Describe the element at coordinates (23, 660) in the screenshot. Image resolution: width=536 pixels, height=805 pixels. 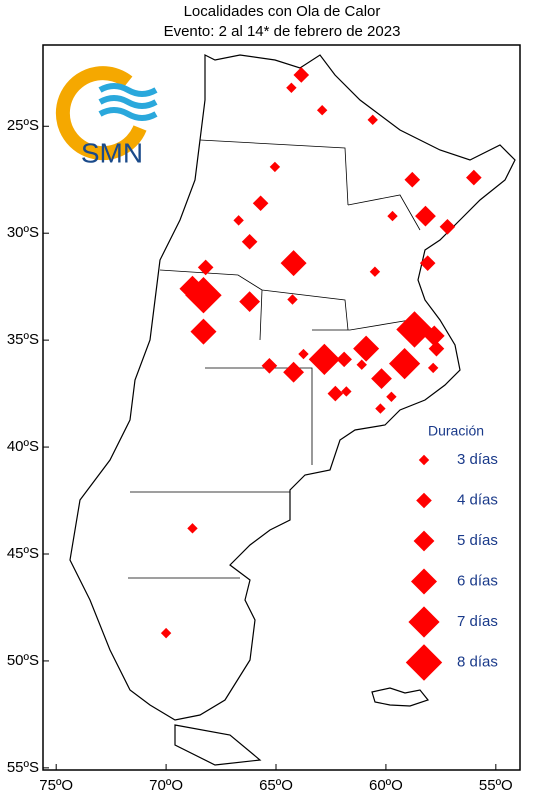
I see `y-tick-label: 50ºS` at that location.